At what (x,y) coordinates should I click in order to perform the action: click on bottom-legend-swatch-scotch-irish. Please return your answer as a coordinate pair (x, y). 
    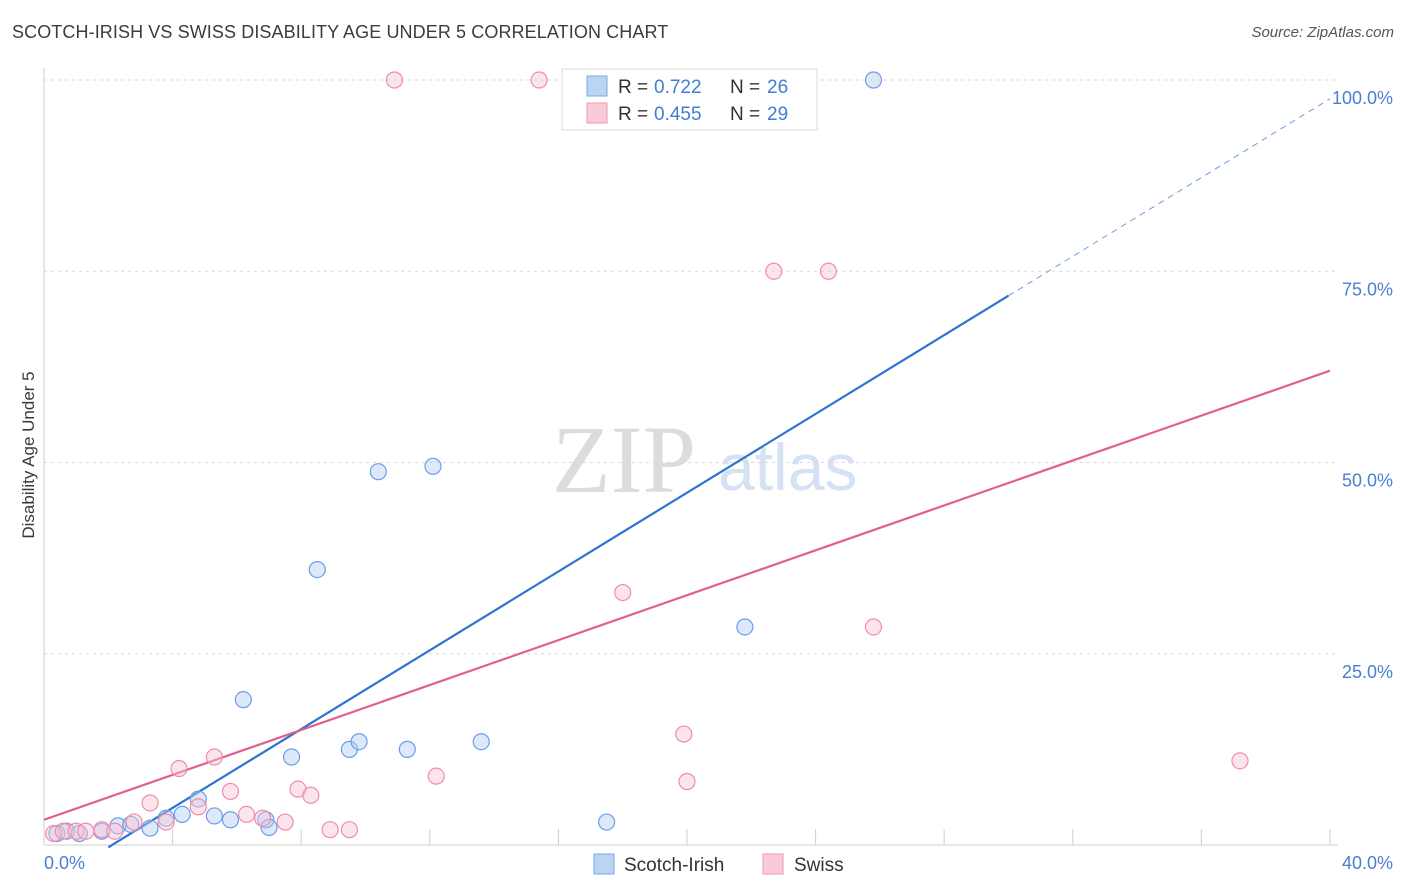
    Looking at the image, I should click on (604, 864).